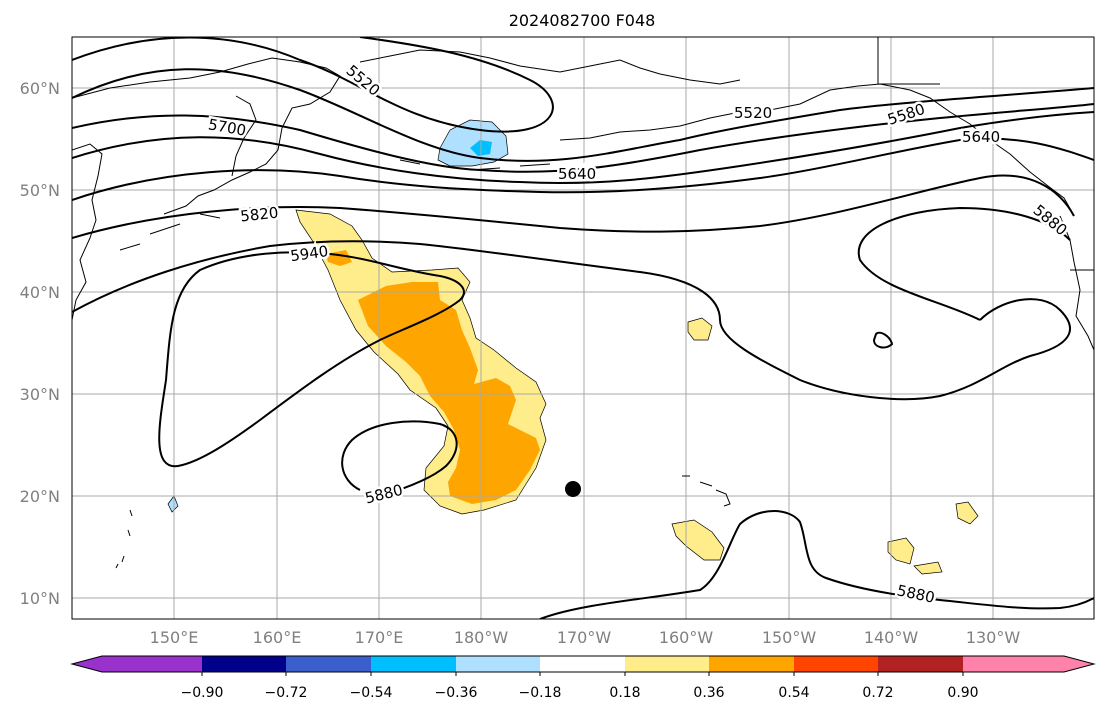 This screenshot has width=1105, height=712. I want to click on lon-label: 130°W, so click(993, 637).